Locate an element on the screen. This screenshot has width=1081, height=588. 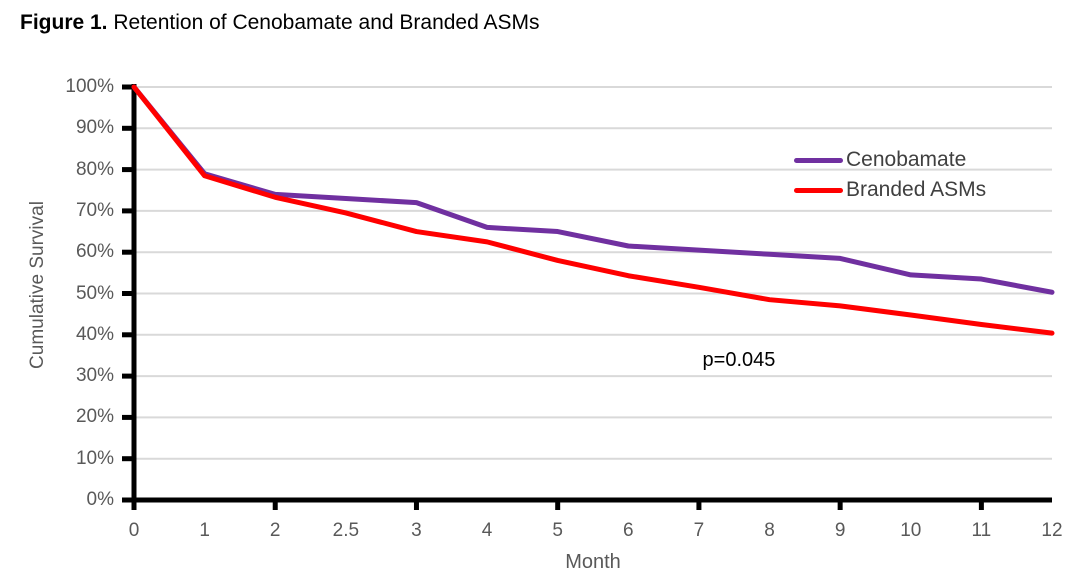
y-tick-label: 20% is located at coordinates (94, 417).